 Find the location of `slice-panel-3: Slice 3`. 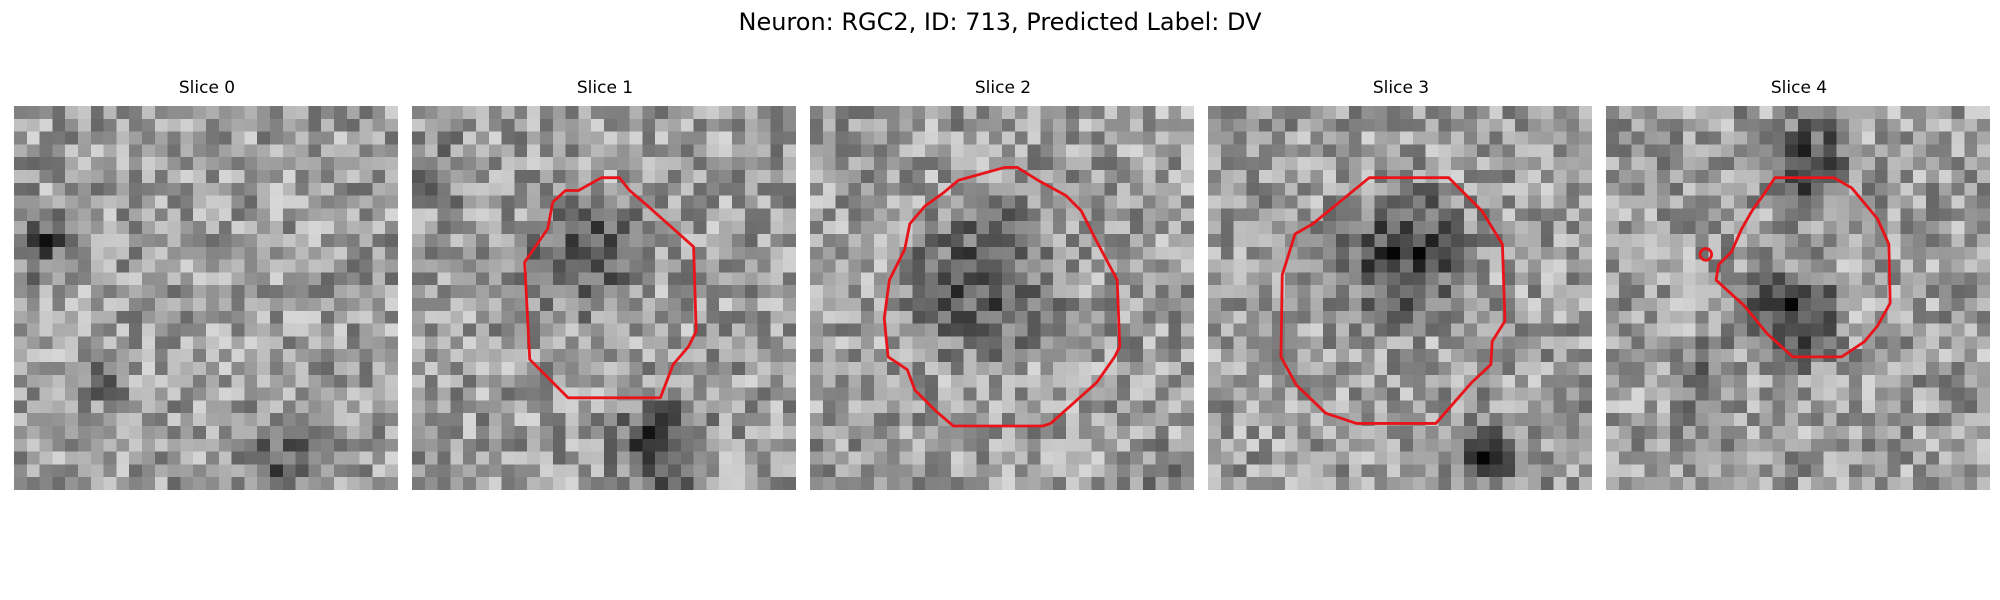

slice-panel-3: Slice 3 is located at coordinates (1401, 284).